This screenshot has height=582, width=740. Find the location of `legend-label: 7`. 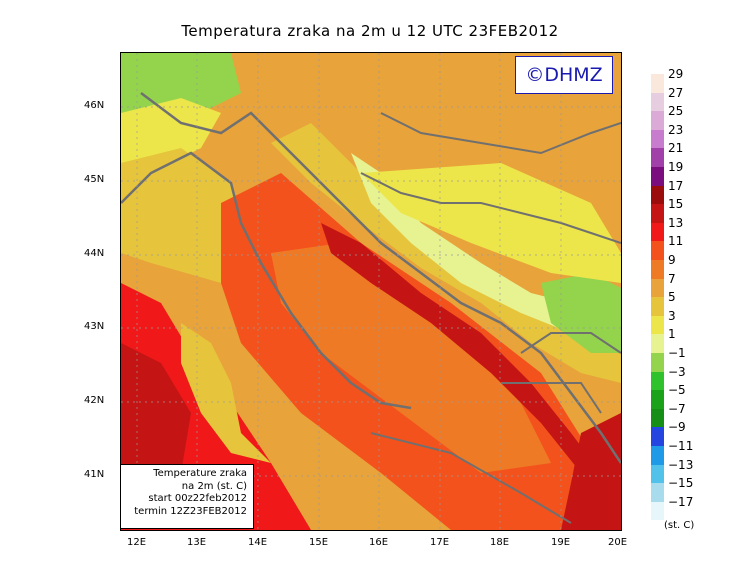

legend-label: 7 is located at coordinates (672, 278).